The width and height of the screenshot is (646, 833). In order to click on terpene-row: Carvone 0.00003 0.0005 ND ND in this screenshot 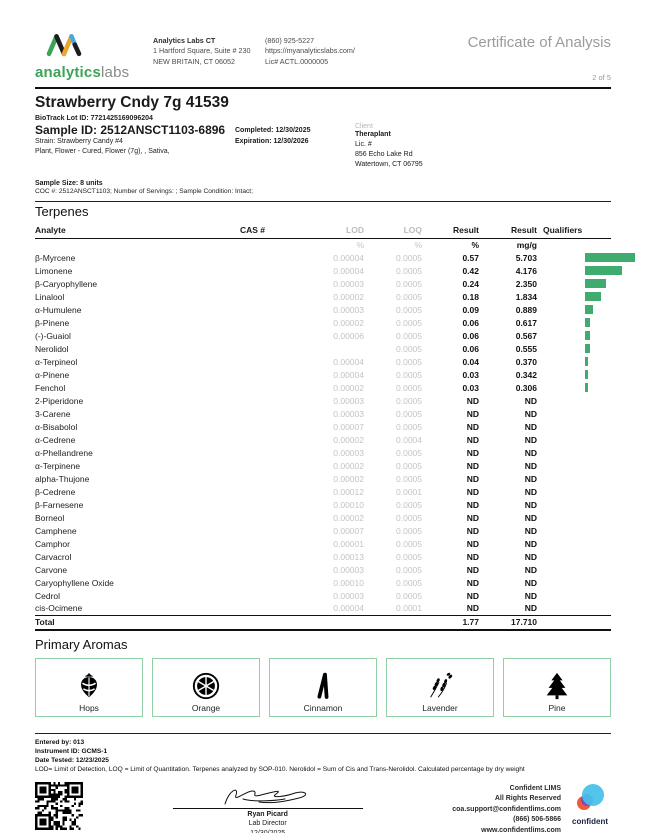, I will do `click(323, 569)`.